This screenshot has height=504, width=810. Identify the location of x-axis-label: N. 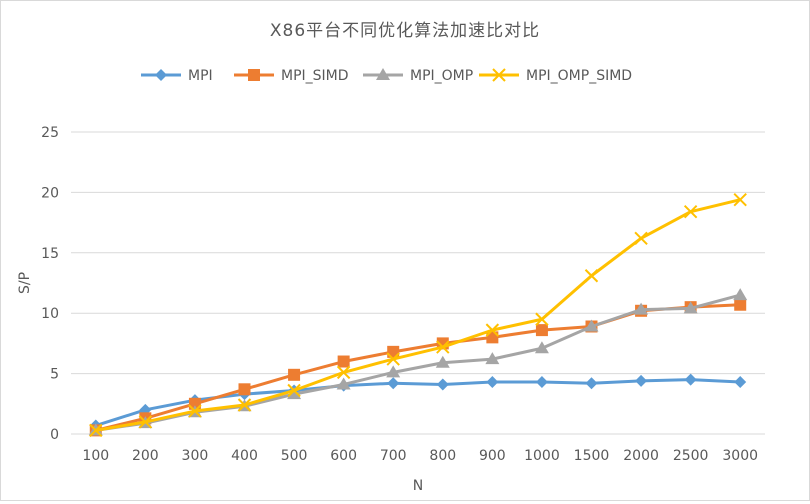
(418, 486).